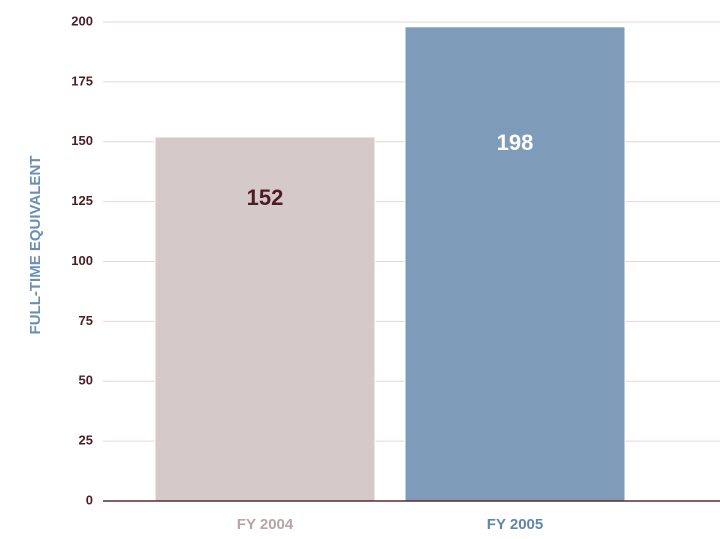 This screenshot has width=720, height=539. Describe the element at coordinates (82, 260) in the screenshot. I see `y-tick-label: 100` at that location.